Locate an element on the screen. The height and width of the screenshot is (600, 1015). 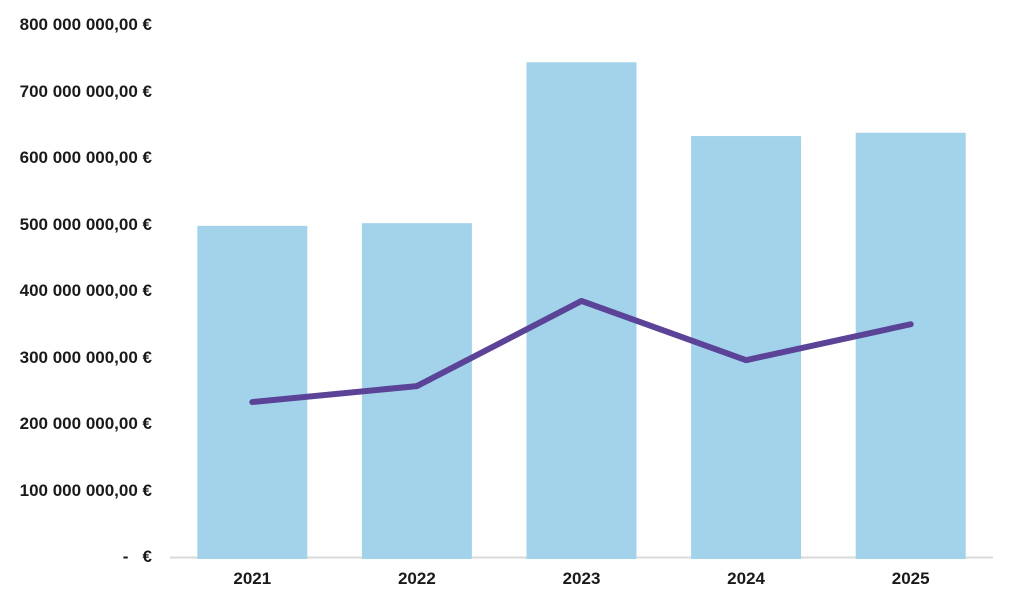
x-tick-label: 2021 is located at coordinates (252, 578).